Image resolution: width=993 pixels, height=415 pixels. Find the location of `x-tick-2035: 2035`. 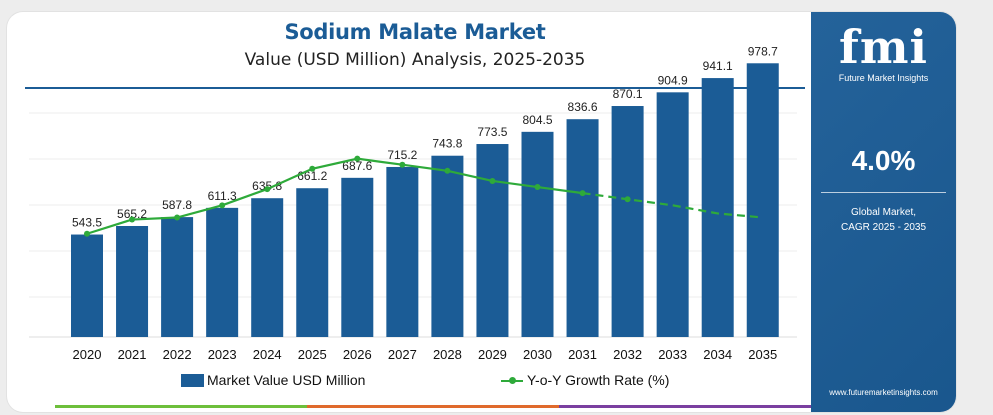

x-tick-2035: 2035 is located at coordinates (762, 354).